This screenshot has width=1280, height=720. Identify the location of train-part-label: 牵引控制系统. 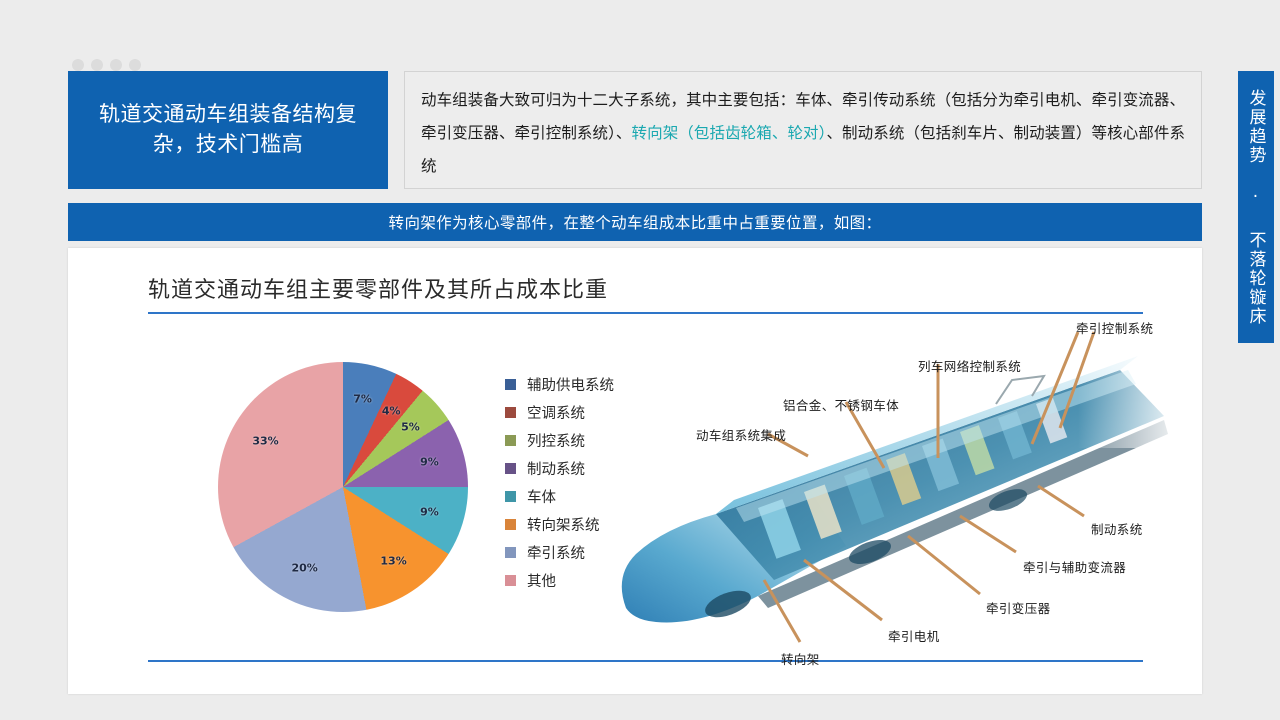
(1115, 328).